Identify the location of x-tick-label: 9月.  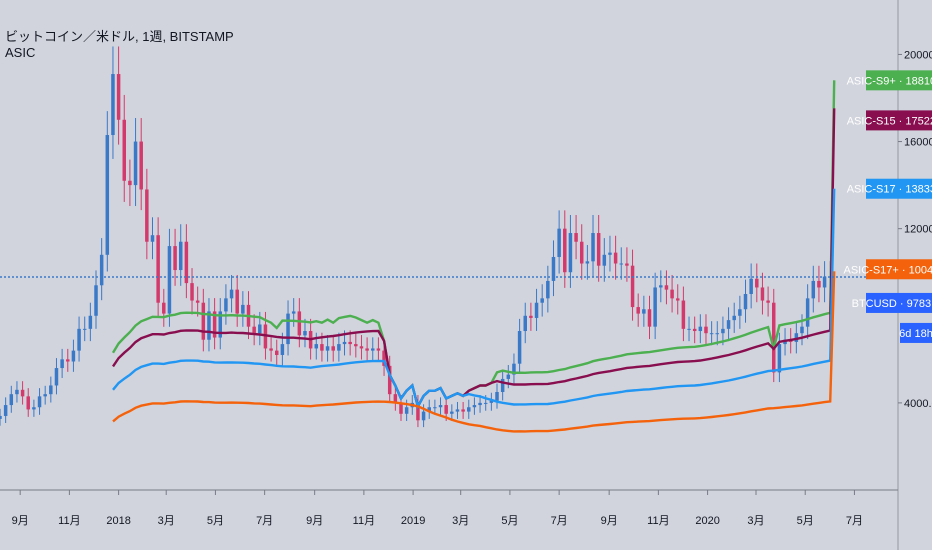
(609, 521).